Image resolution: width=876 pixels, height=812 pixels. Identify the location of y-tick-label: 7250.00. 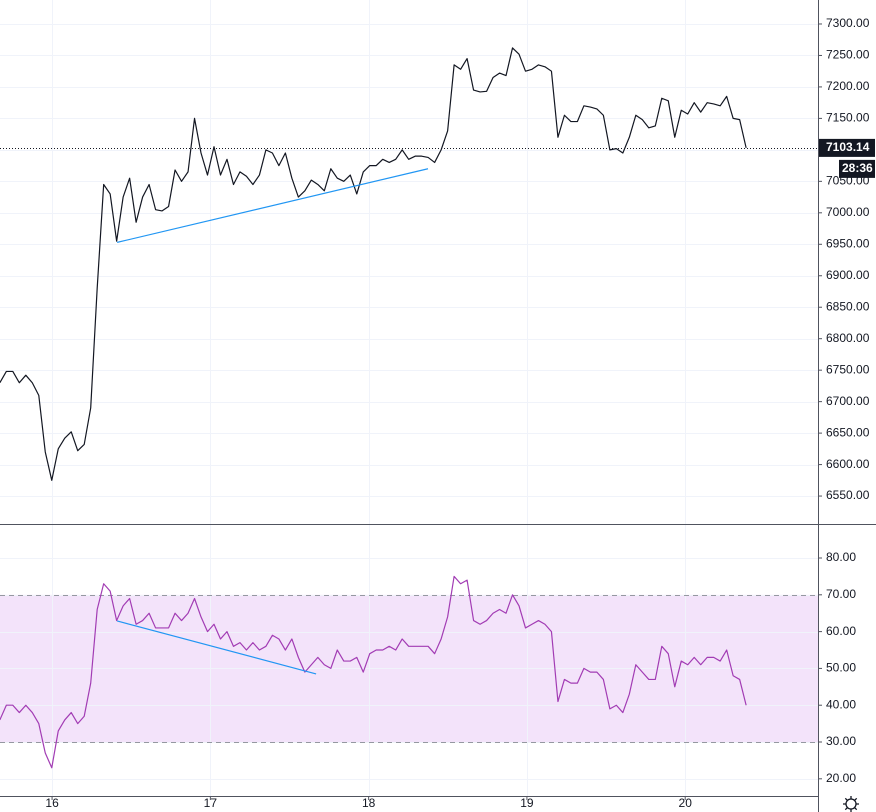
(848, 55).